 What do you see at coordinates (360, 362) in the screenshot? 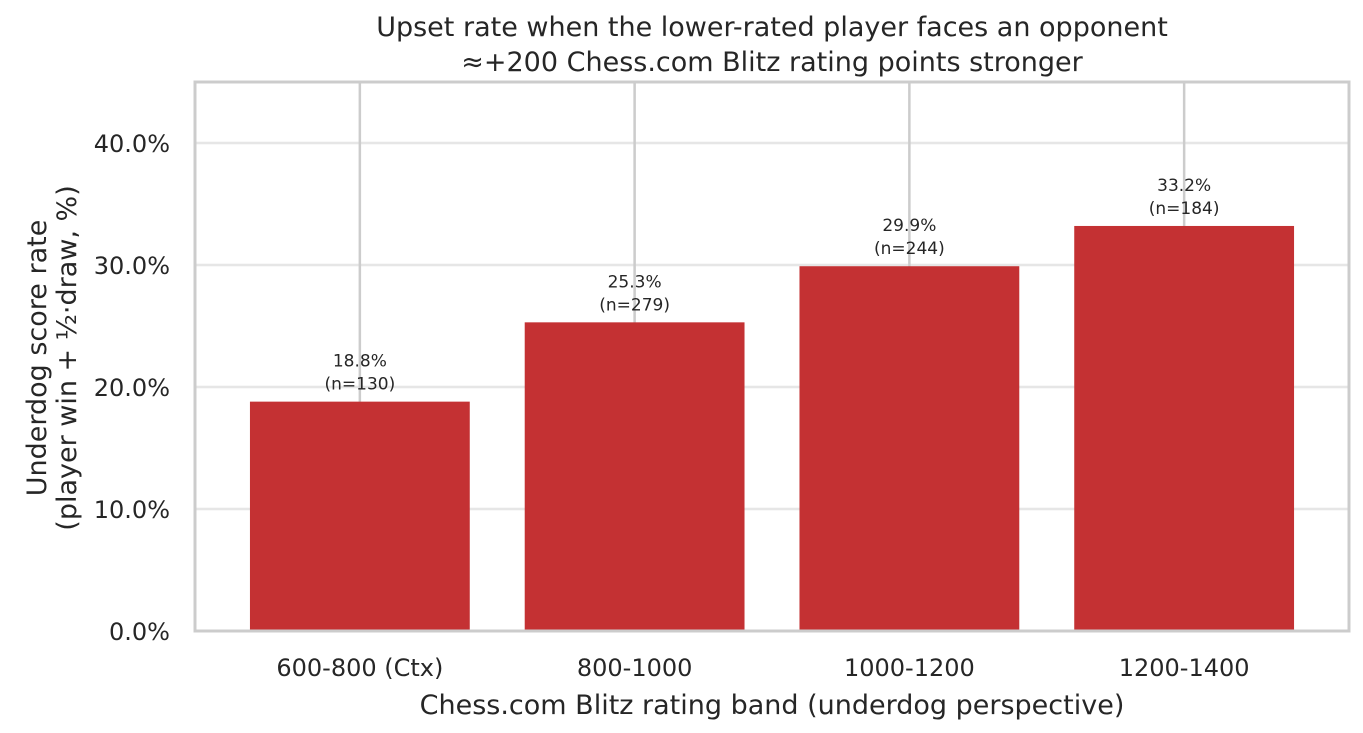
I see `bar-value-label: 18.8%` at bounding box center [360, 362].